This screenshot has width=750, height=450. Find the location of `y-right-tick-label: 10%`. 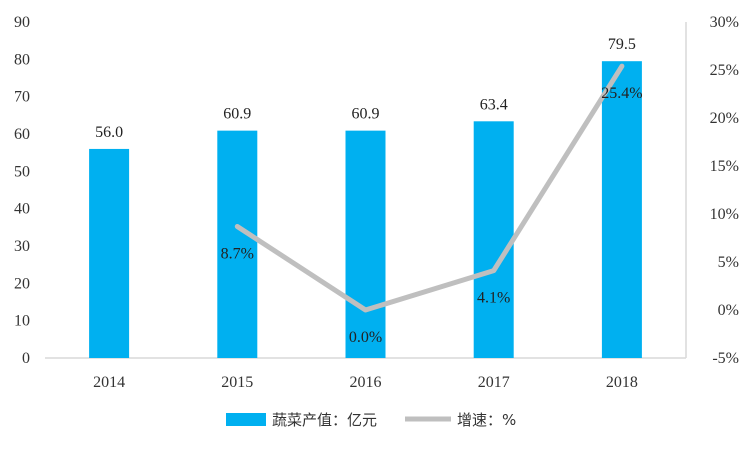

y-right-tick-label: 10% is located at coordinates (724, 214).